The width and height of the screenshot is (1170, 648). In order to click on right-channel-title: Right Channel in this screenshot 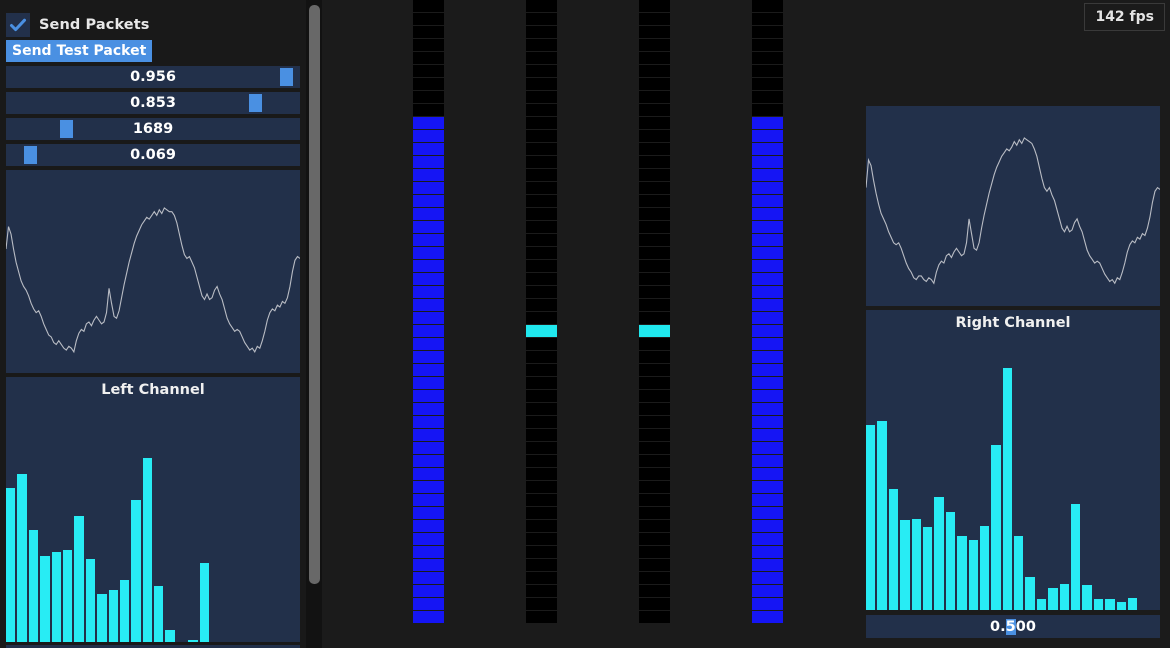, I will do `click(1013, 323)`.